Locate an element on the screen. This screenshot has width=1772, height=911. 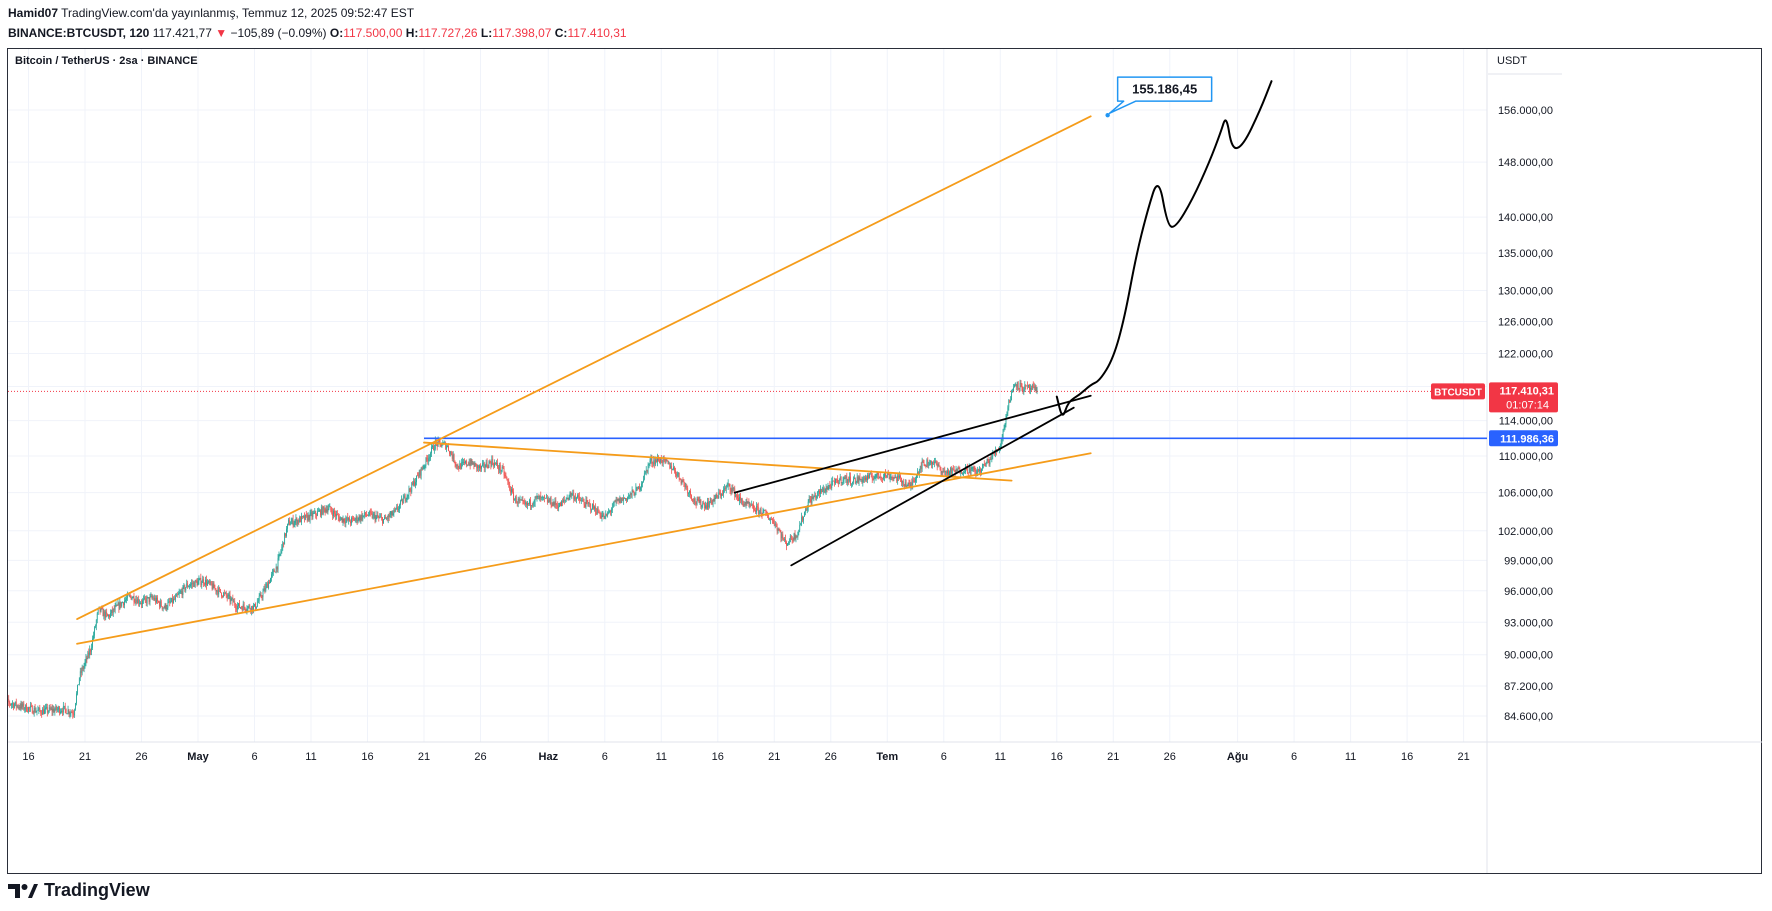
author-name: Hamid07 is located at coordinates (33, 13).